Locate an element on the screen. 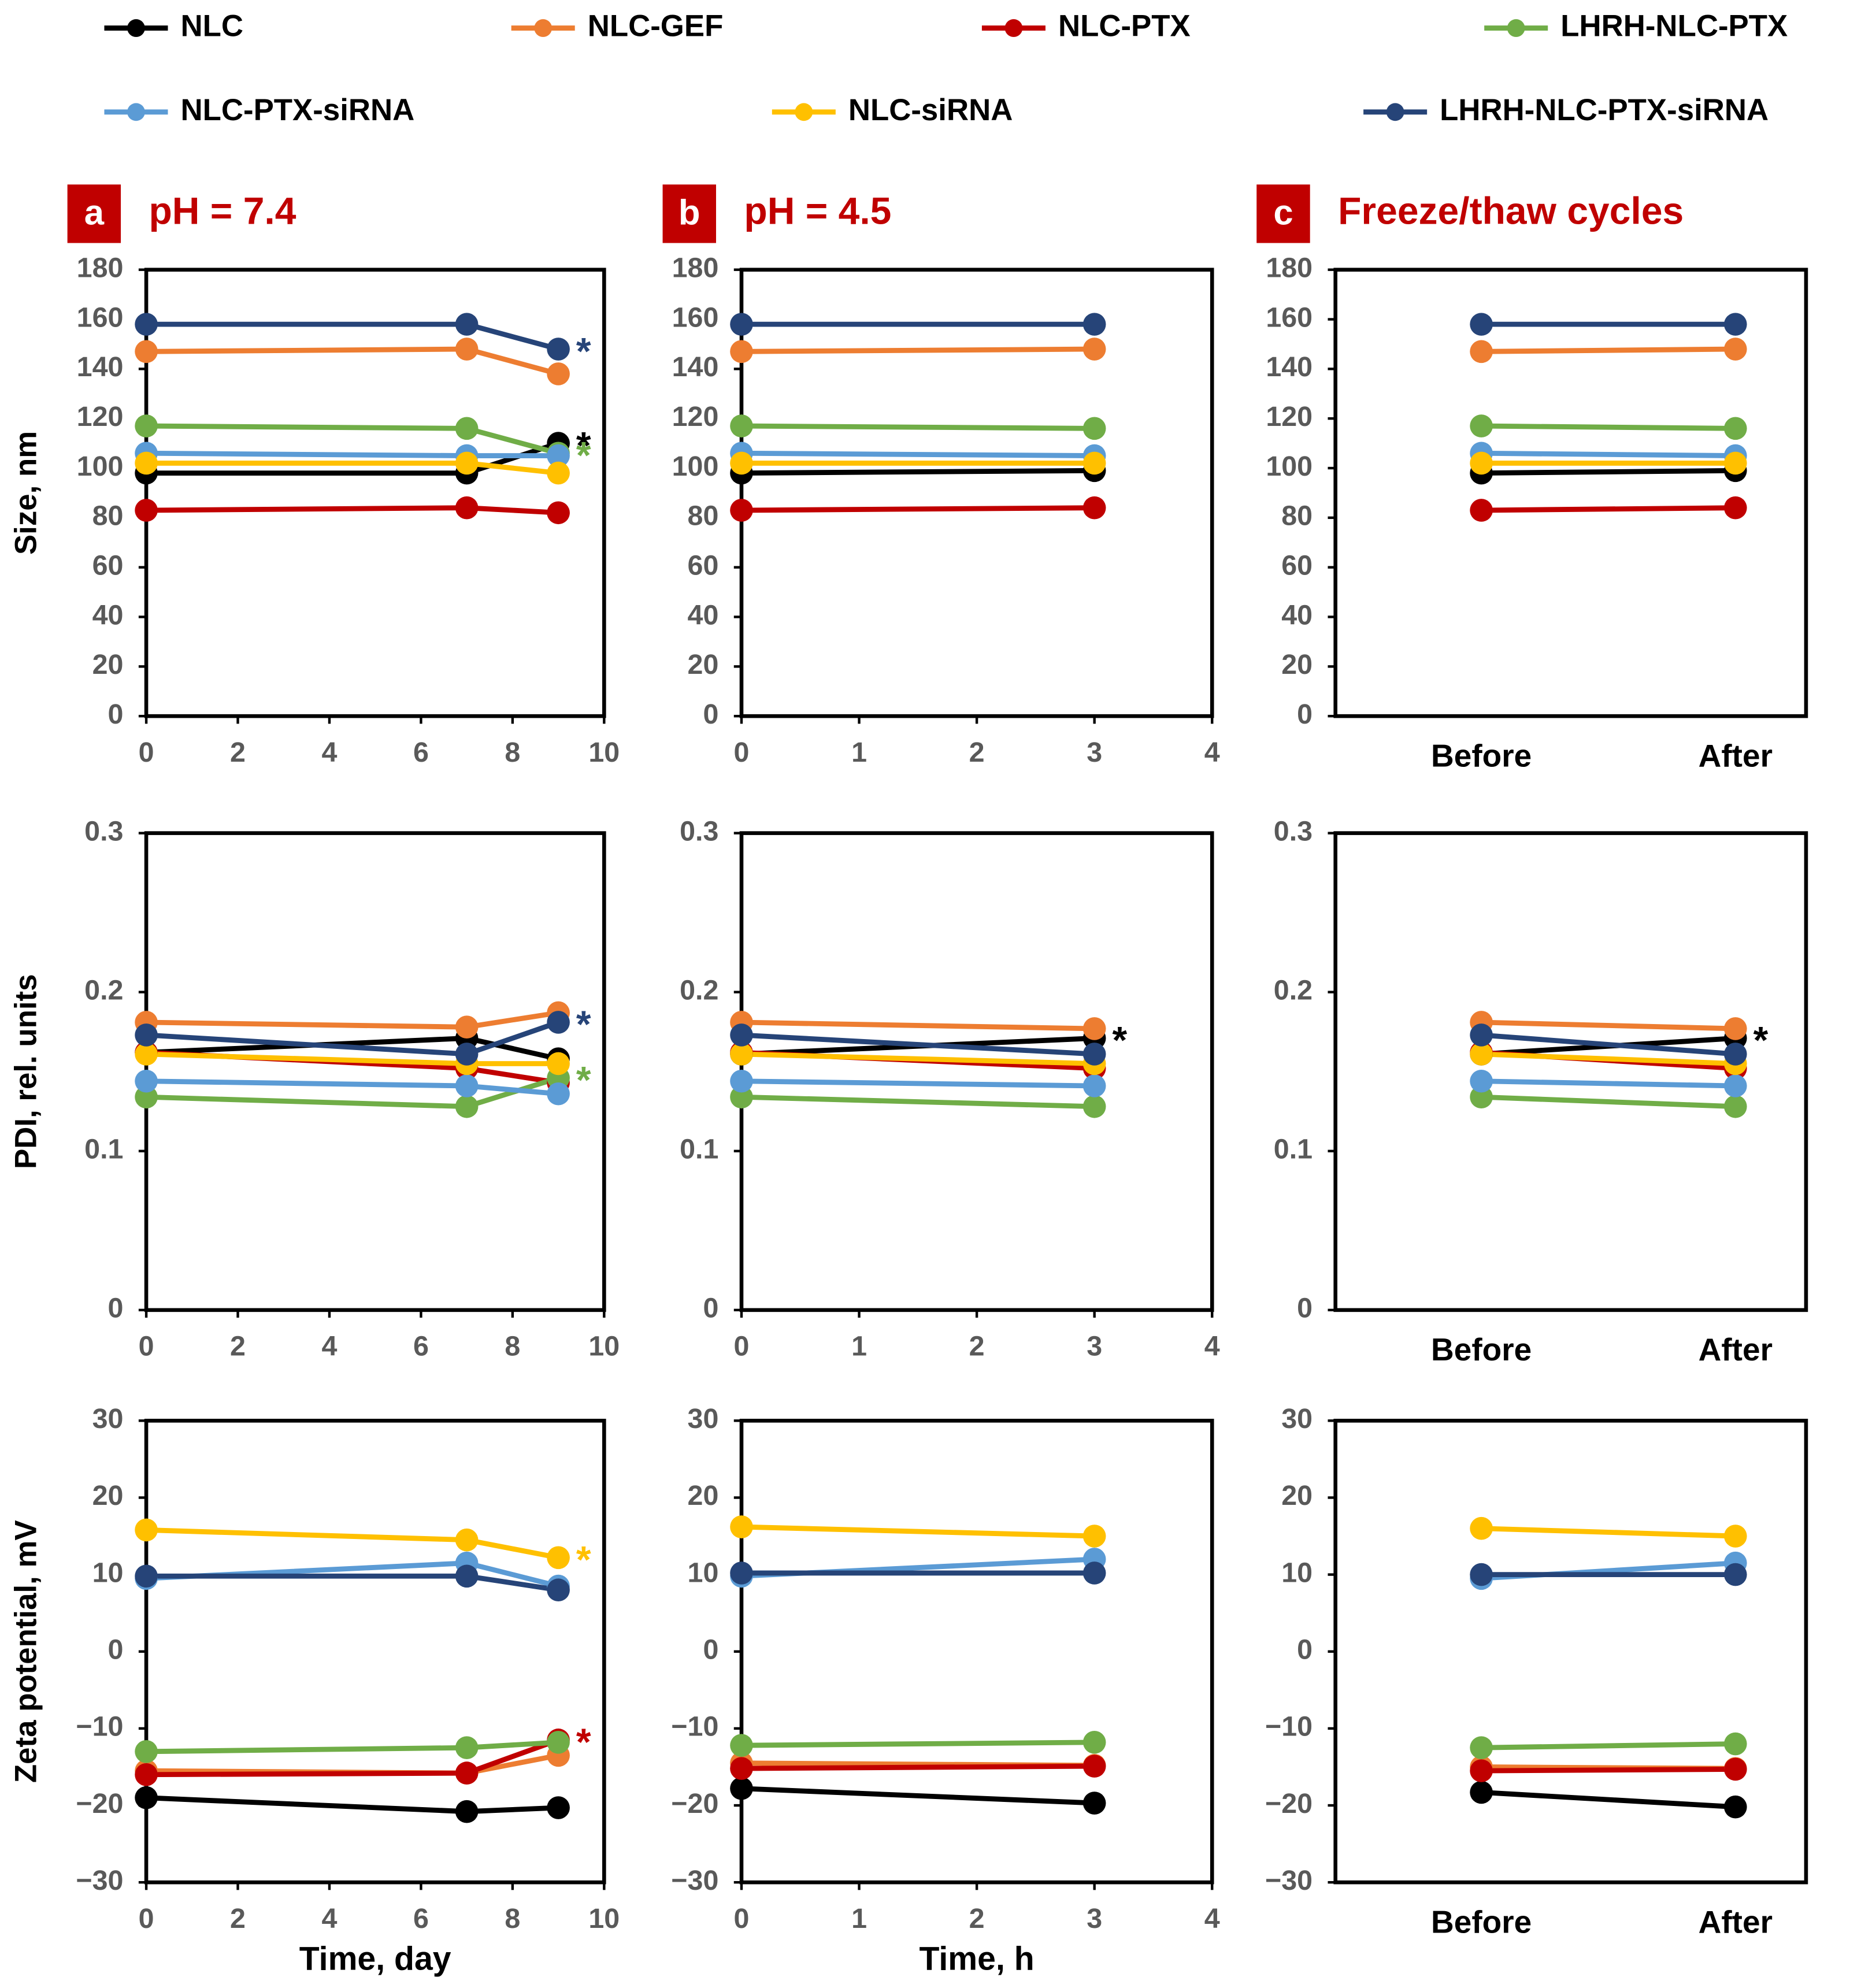  y-tick-label: 0.1 is located at coordinates (103, 1149).